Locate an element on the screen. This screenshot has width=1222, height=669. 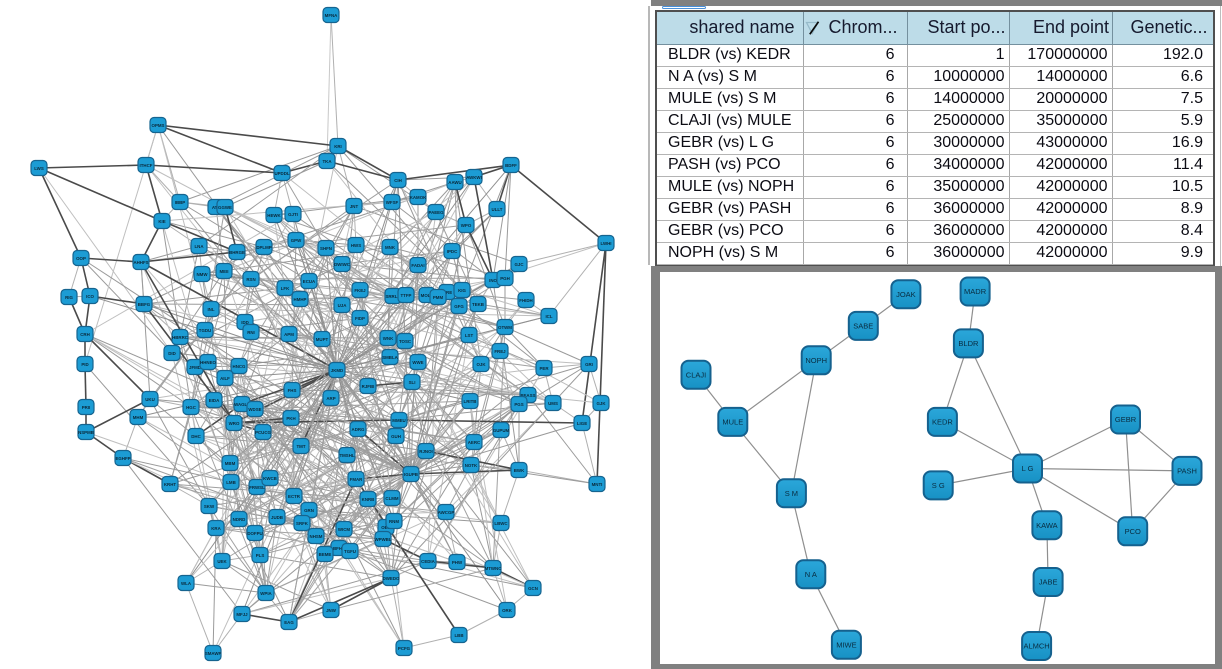
svg-text: SABE is located at coordinates (863, 326).